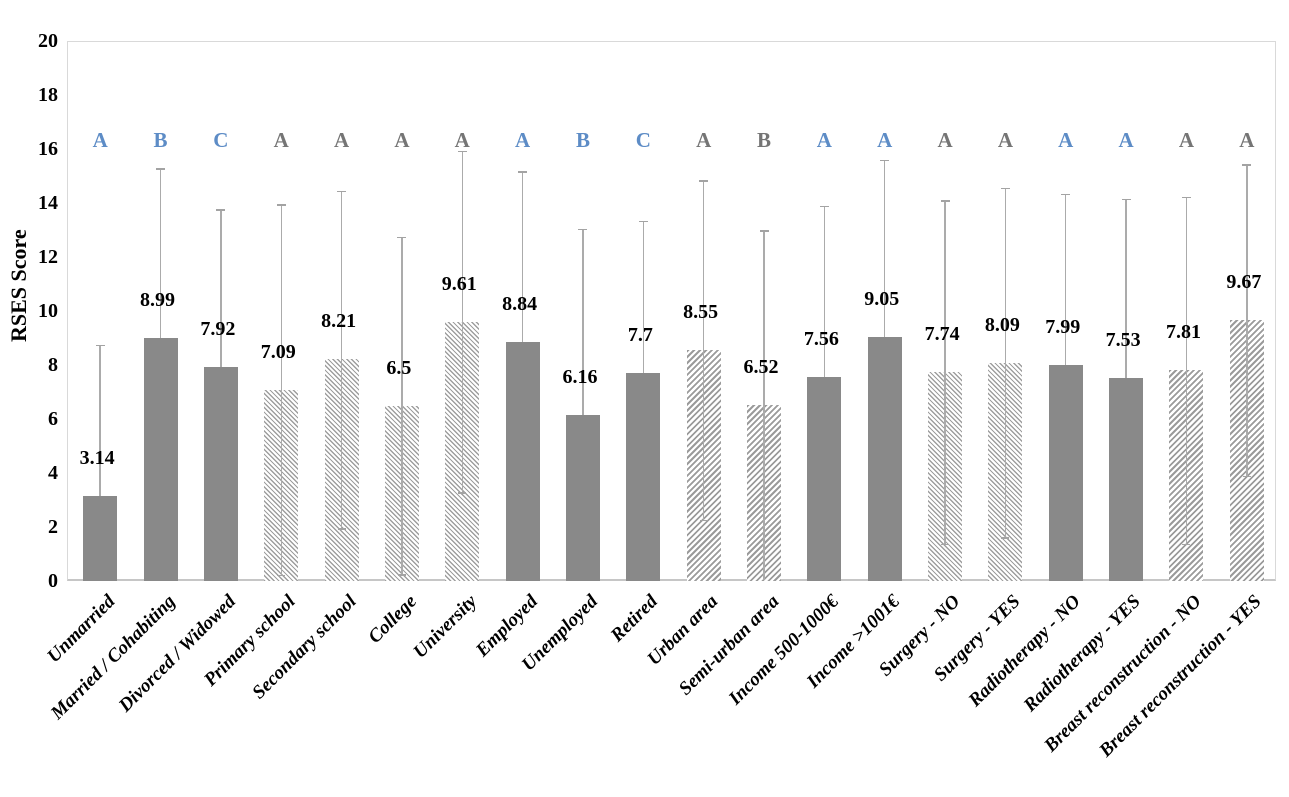 This screenshot has height=797, width=1289. Describe the element at coordinates (278, 351) in the screenshot. I see `value-label: 7.09` at that location.